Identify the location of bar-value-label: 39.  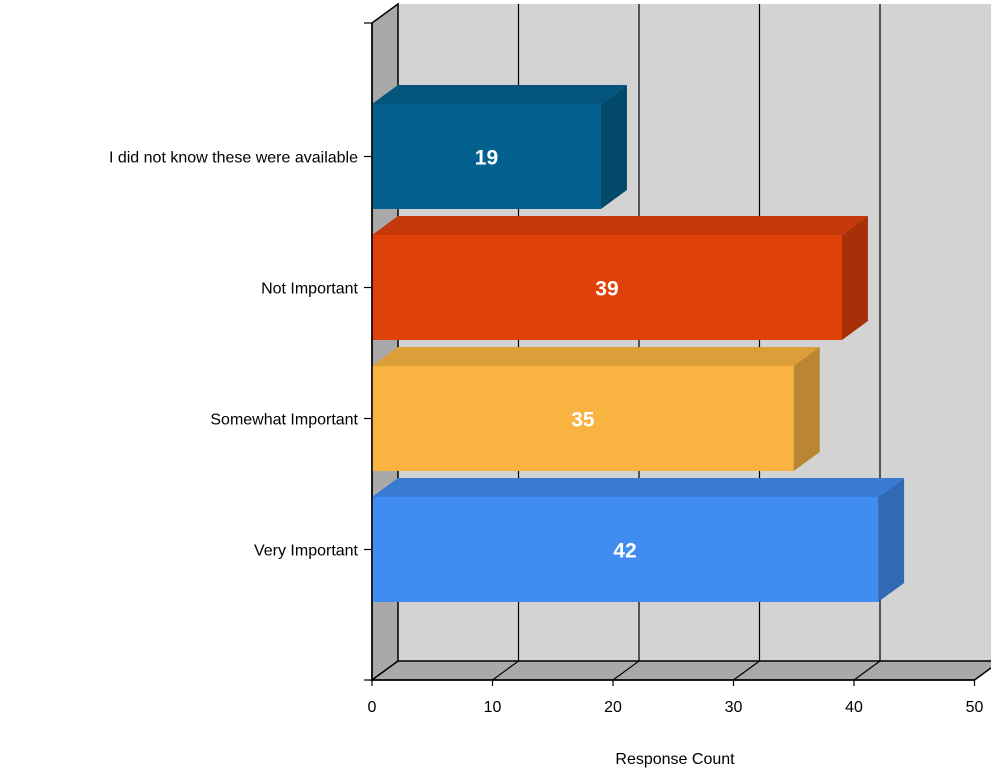
(606, 289).